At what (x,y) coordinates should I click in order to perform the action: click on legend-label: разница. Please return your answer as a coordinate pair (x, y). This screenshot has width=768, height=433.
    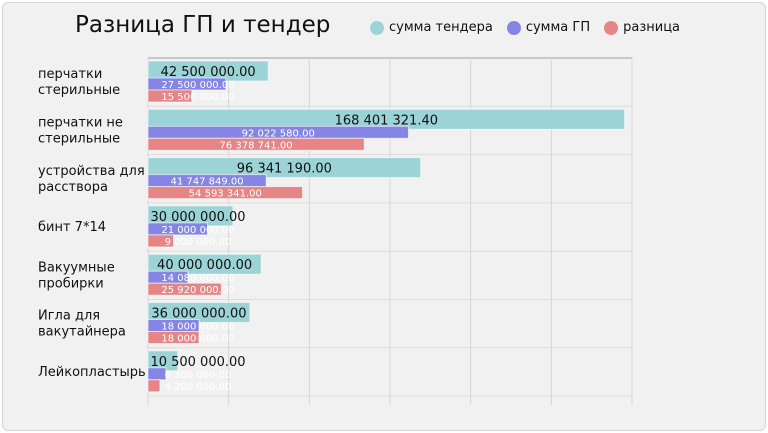
    Looking at the image, I should click on (652, 27).